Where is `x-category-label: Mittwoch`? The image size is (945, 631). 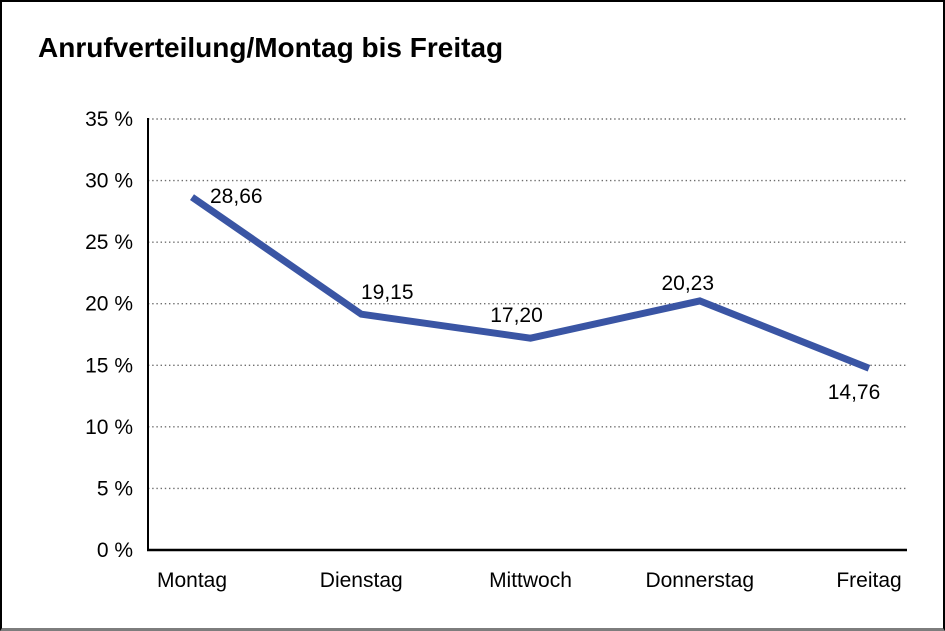 x-category-label: Mittwoch is located at coordinates (530, 580).